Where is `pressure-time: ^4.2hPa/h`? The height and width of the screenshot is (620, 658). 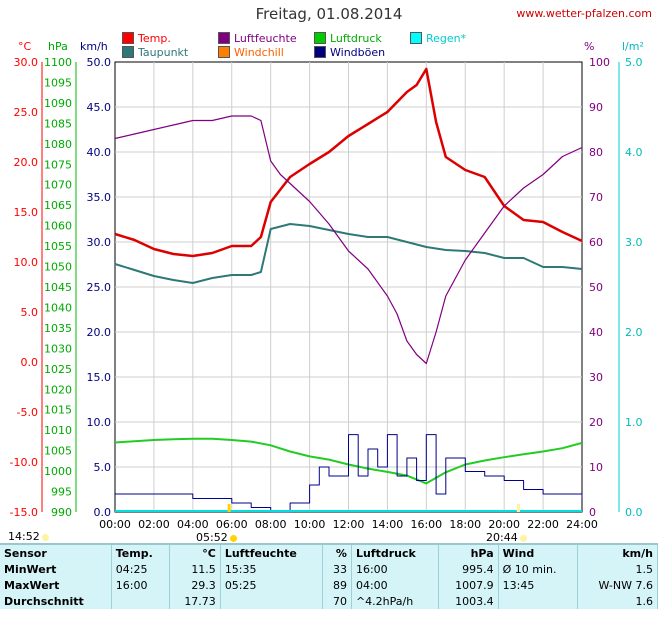
pressure-time: ^4.2hPa/h is located at coordinates (395, 601).